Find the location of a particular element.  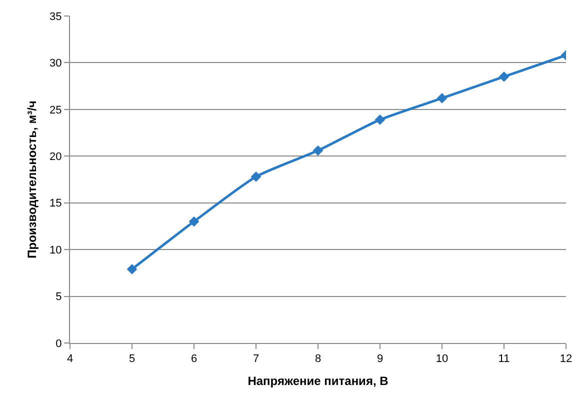

x-tick-label: 4 is located at coordinates (70, 359).